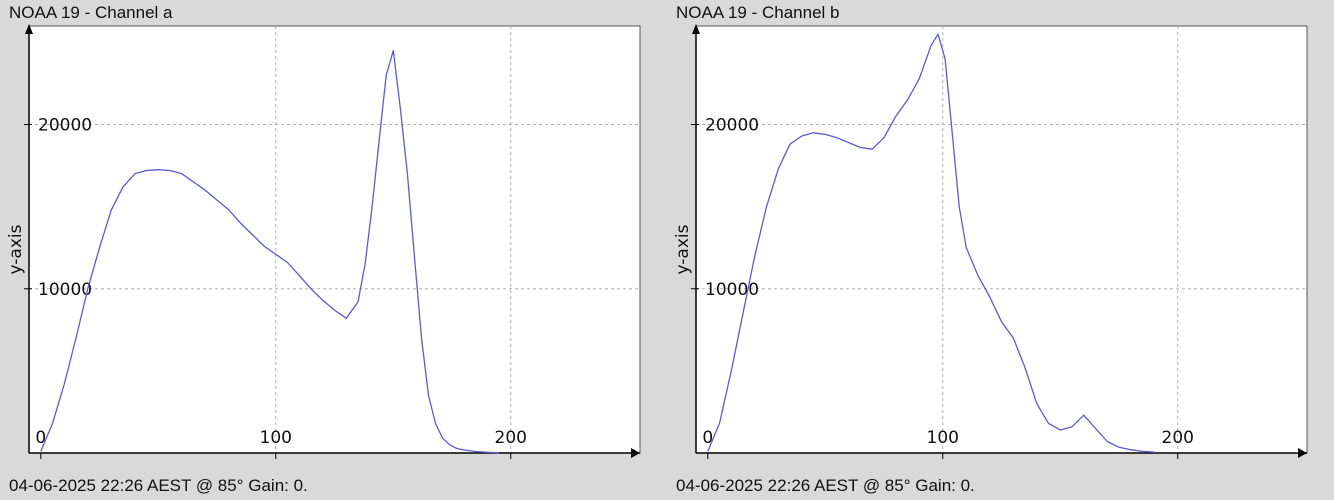  Describe the element at coordinates (758, 12) in the screenshot. I see `chart-title: NOAA 19 - Channel b` at that location.